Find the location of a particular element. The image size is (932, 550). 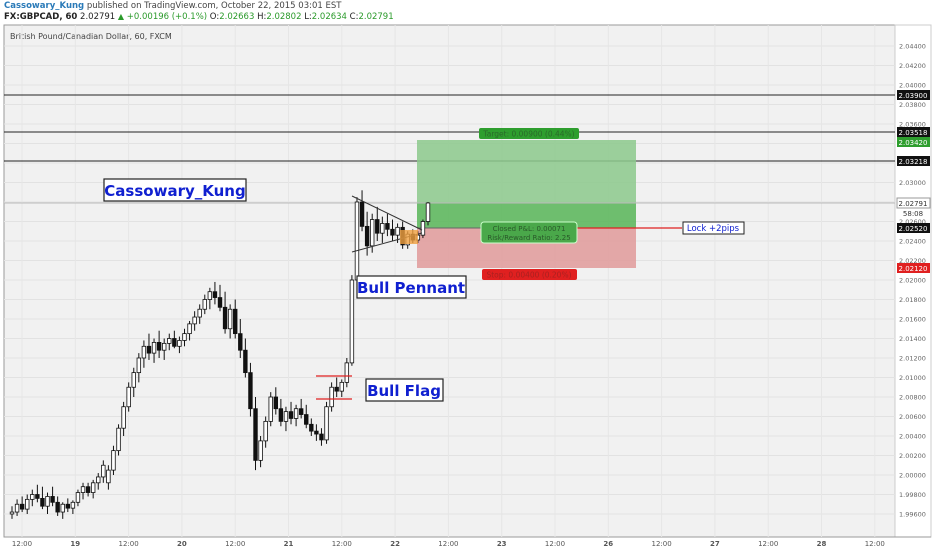

low-label: L: is located at coordinates (308, 17).